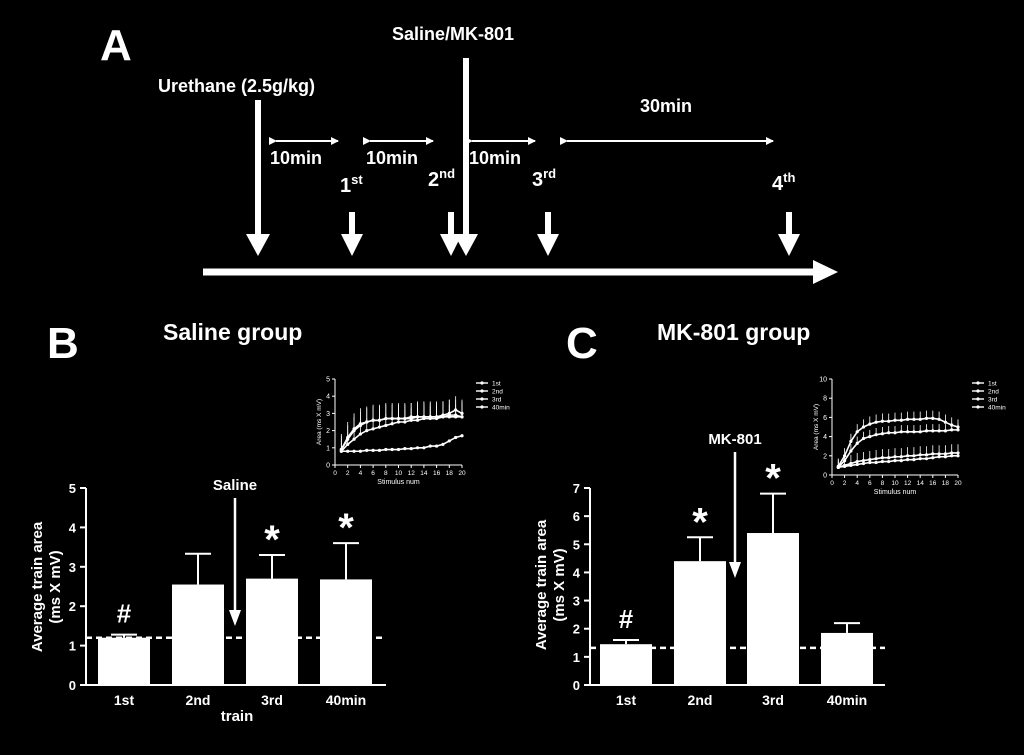 The image size is (1024, 755). What do you see at coordinates (258, 178) in the screenshot?
I see `urethane-arrow` at bounding box center [258, 178].